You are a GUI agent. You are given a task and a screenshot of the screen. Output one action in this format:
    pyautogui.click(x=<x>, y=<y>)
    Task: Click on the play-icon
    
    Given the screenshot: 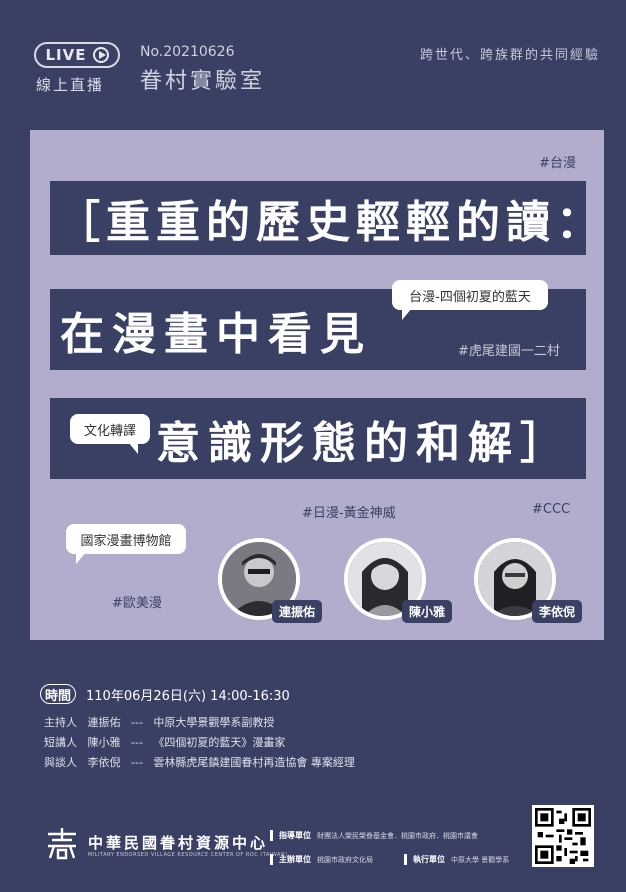 What is the action you would take?
    pyautogui.click(x=100, y=55)
    